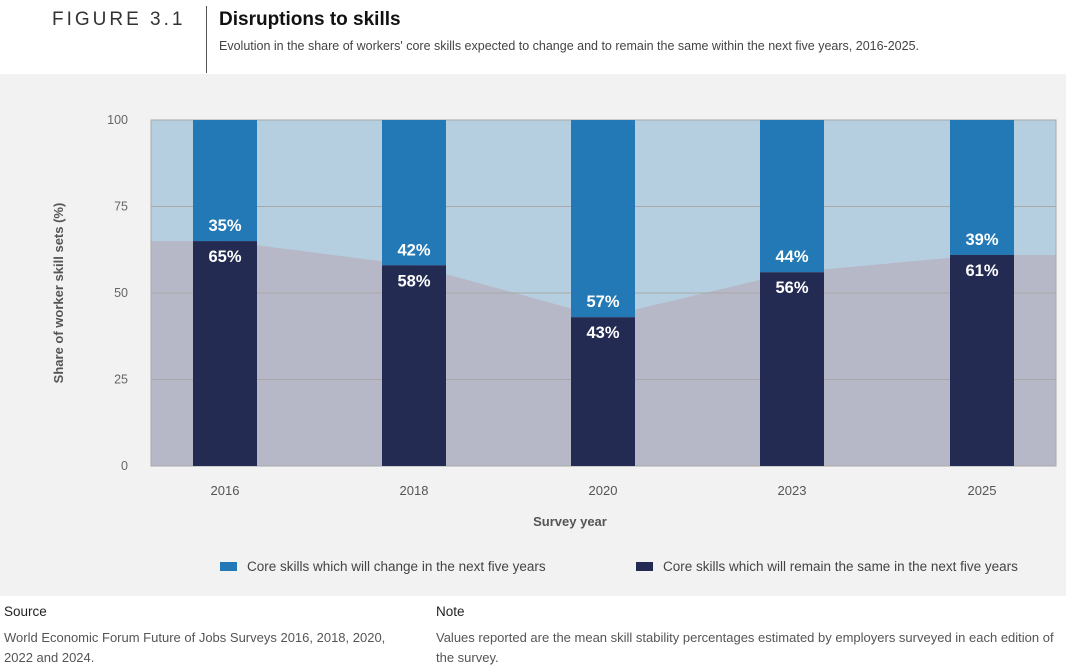 This screenshot has width=1066, height=672. I want to click on x-tick-label: 2025, so click(982, 490).